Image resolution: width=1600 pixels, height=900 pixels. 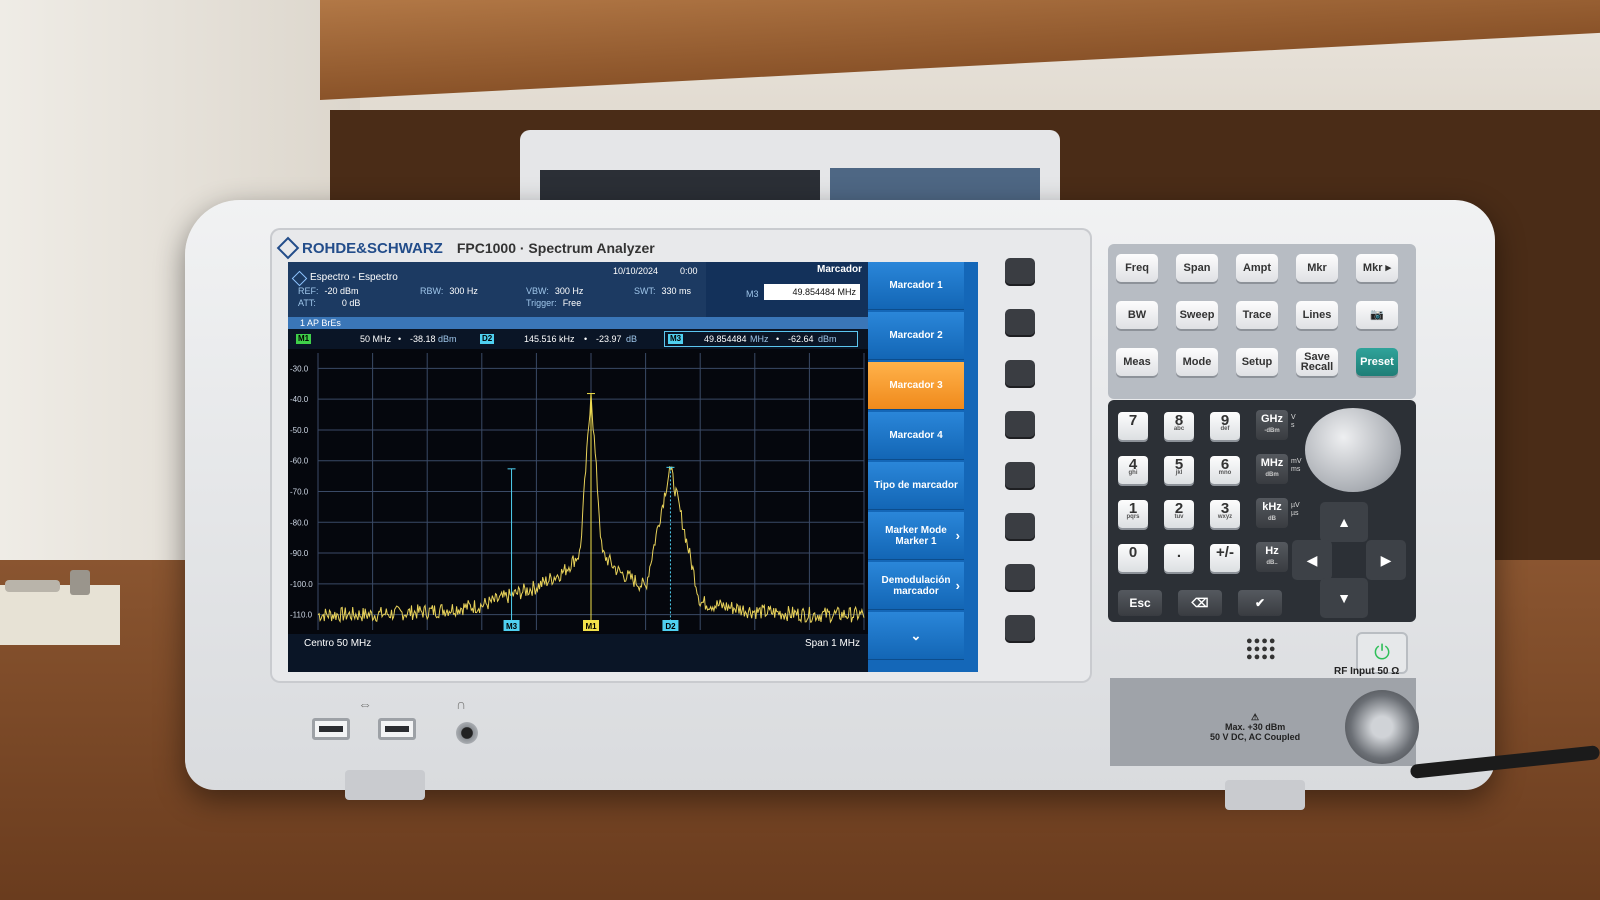 What do you see at coordinates (1382, 653) in the screenshot?
I see `power-button: ⏻` at bounding box center [1382, 653].